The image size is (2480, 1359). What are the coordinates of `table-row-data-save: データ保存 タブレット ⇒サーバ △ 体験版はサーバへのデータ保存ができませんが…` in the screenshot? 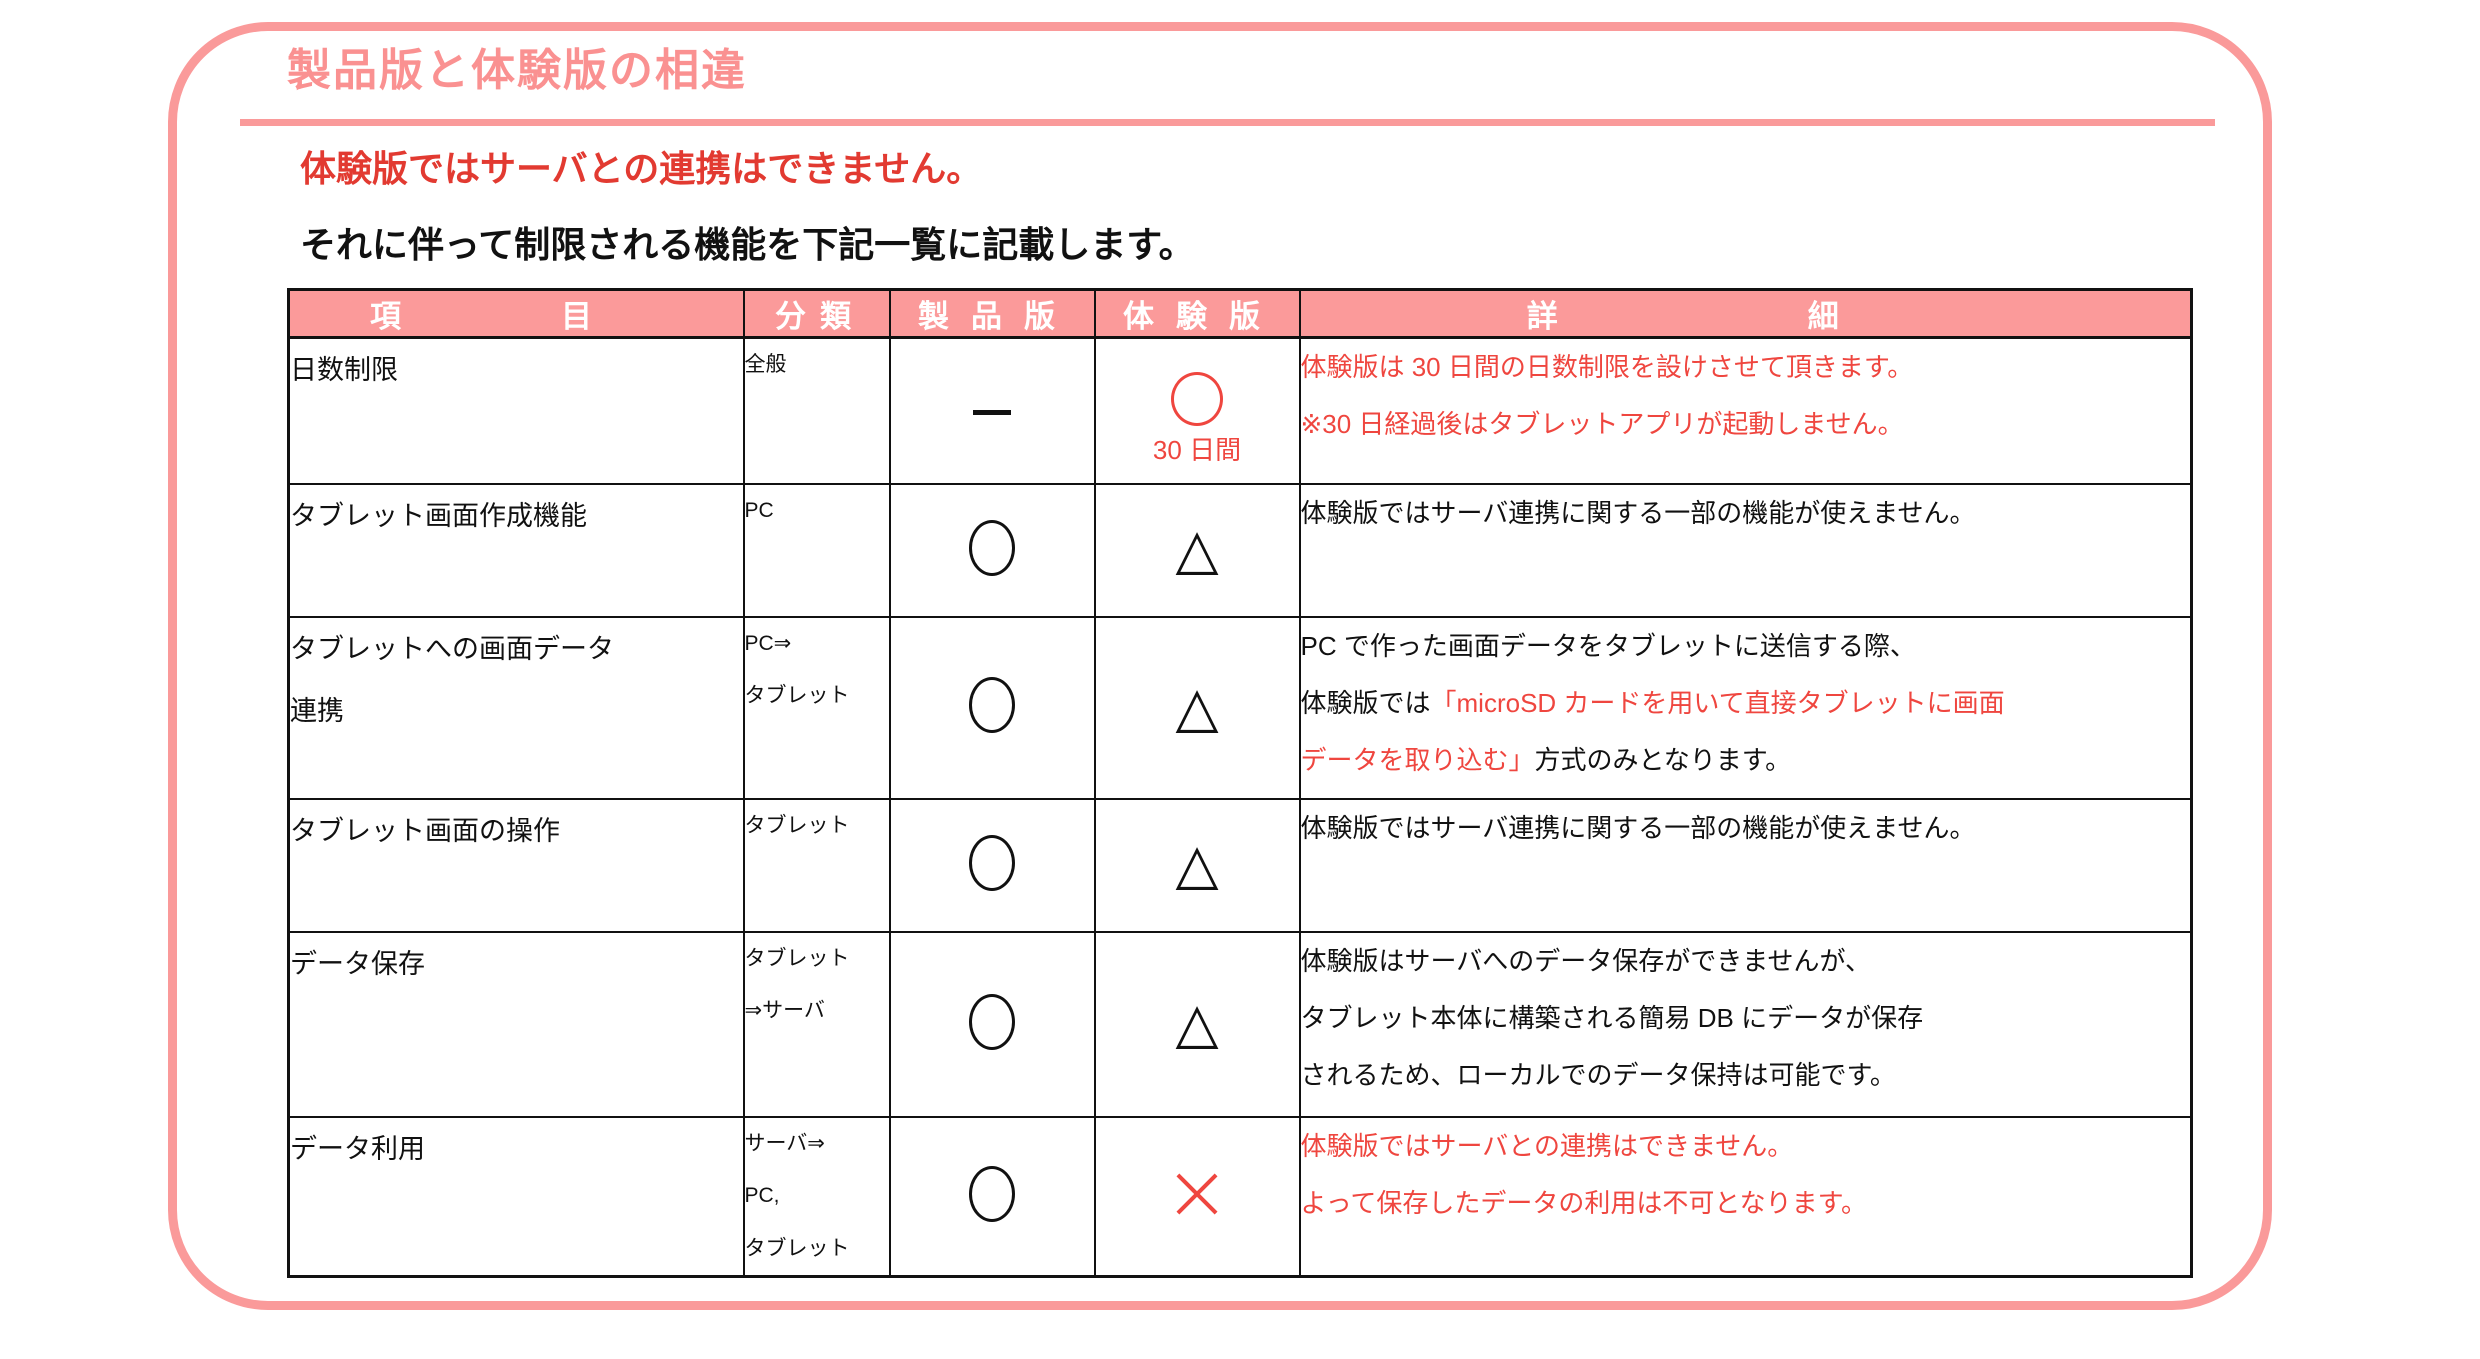 It's located at (1240, 1024).